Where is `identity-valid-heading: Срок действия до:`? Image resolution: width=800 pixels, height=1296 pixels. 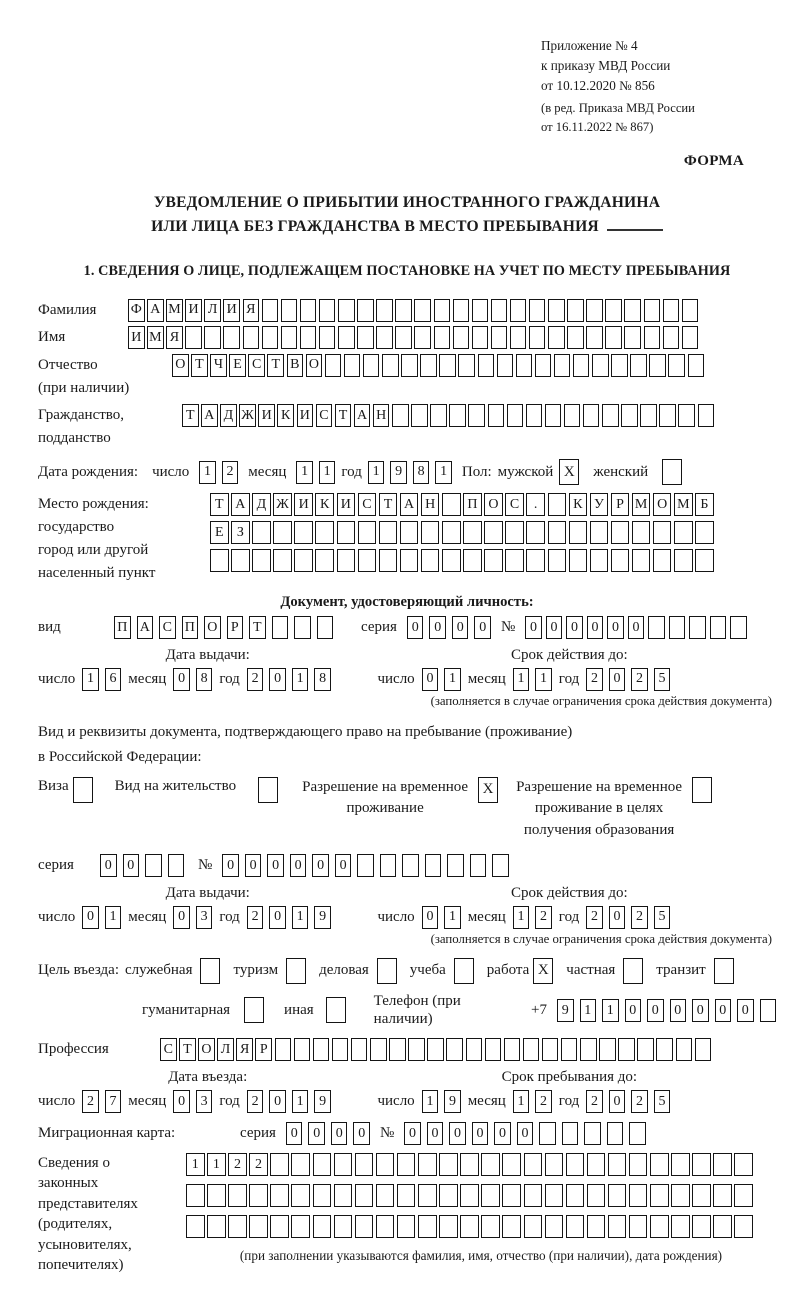 identity-valid-heading: Срок действия до: is located at coordinates (569, 654).